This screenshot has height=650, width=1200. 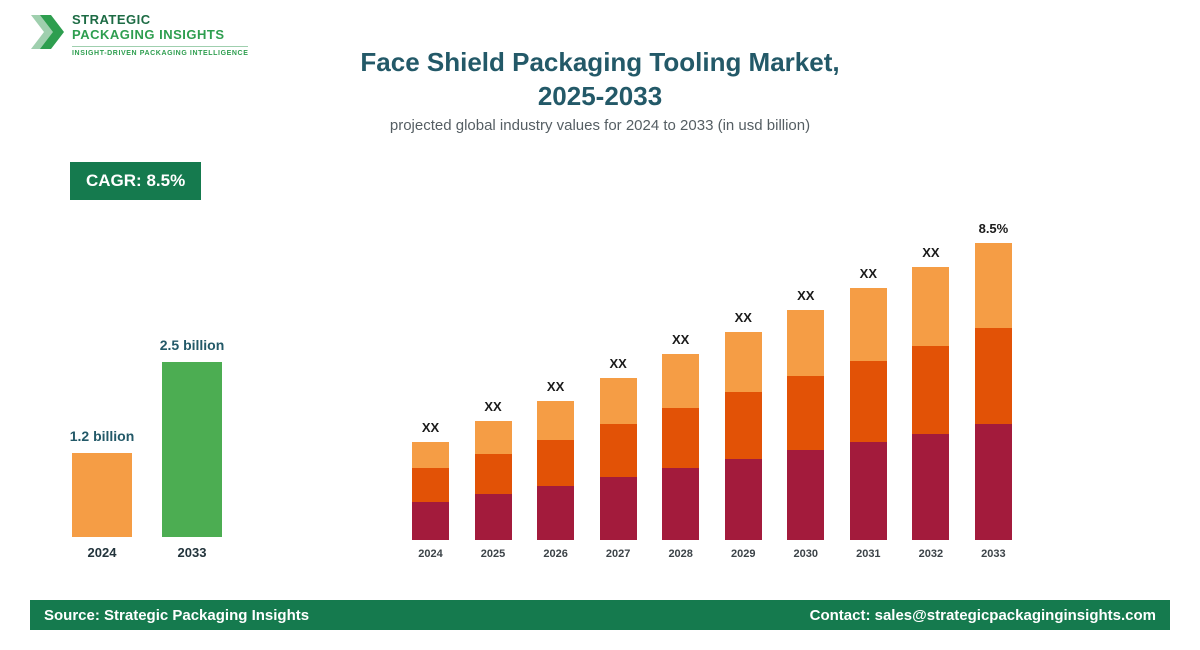 What do you see at coordinates (600, 62) in the screenshot?
I see `page-title-line1: Face Shield Packaging Tooling Market,` at bounding box center [600, 62].